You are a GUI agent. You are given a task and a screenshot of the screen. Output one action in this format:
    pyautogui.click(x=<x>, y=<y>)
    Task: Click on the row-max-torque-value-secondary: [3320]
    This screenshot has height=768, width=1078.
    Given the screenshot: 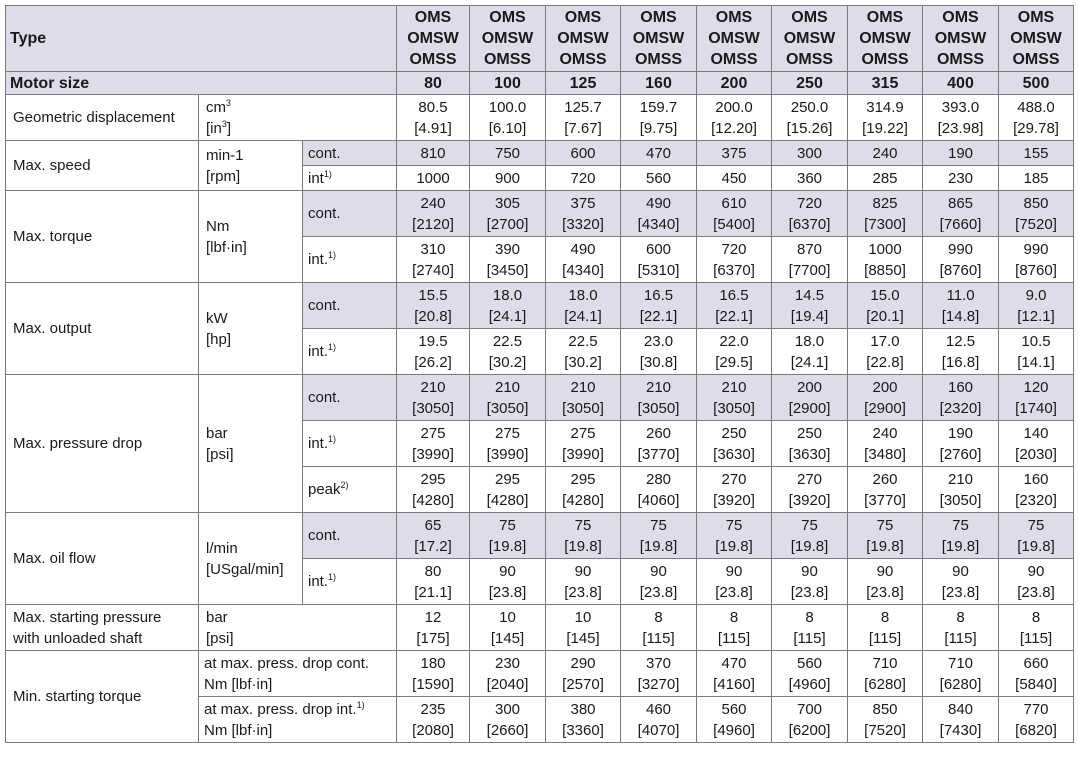 What is the action you would take?
    pyautogui.click(x=583, y=224)
    